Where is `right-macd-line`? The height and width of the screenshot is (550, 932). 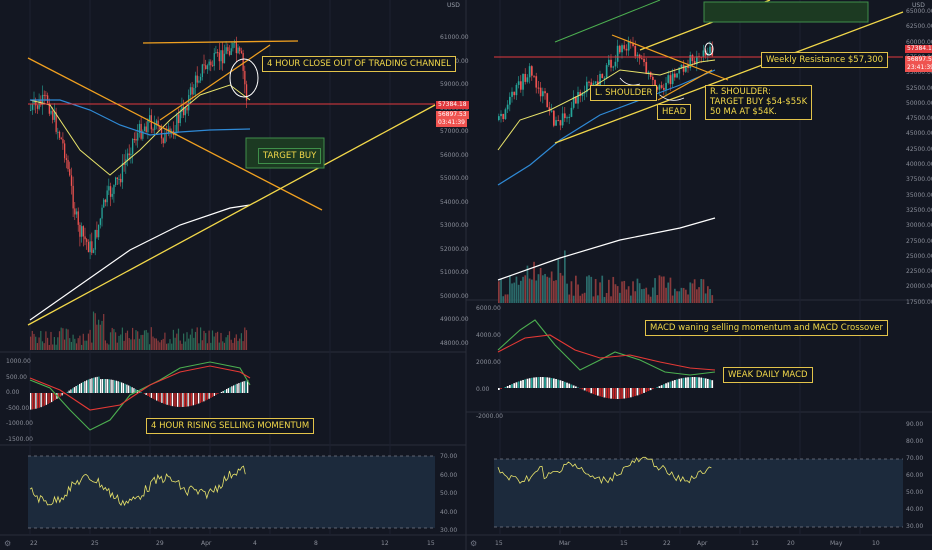
right-macd-line is located at coordinates (606, 347).